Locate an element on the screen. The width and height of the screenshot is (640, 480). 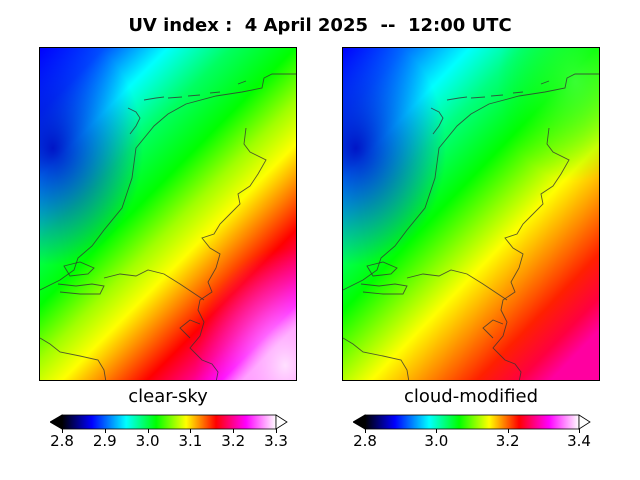
colorbar-tick-label: 2.9 is located at coordinates (104, 441).